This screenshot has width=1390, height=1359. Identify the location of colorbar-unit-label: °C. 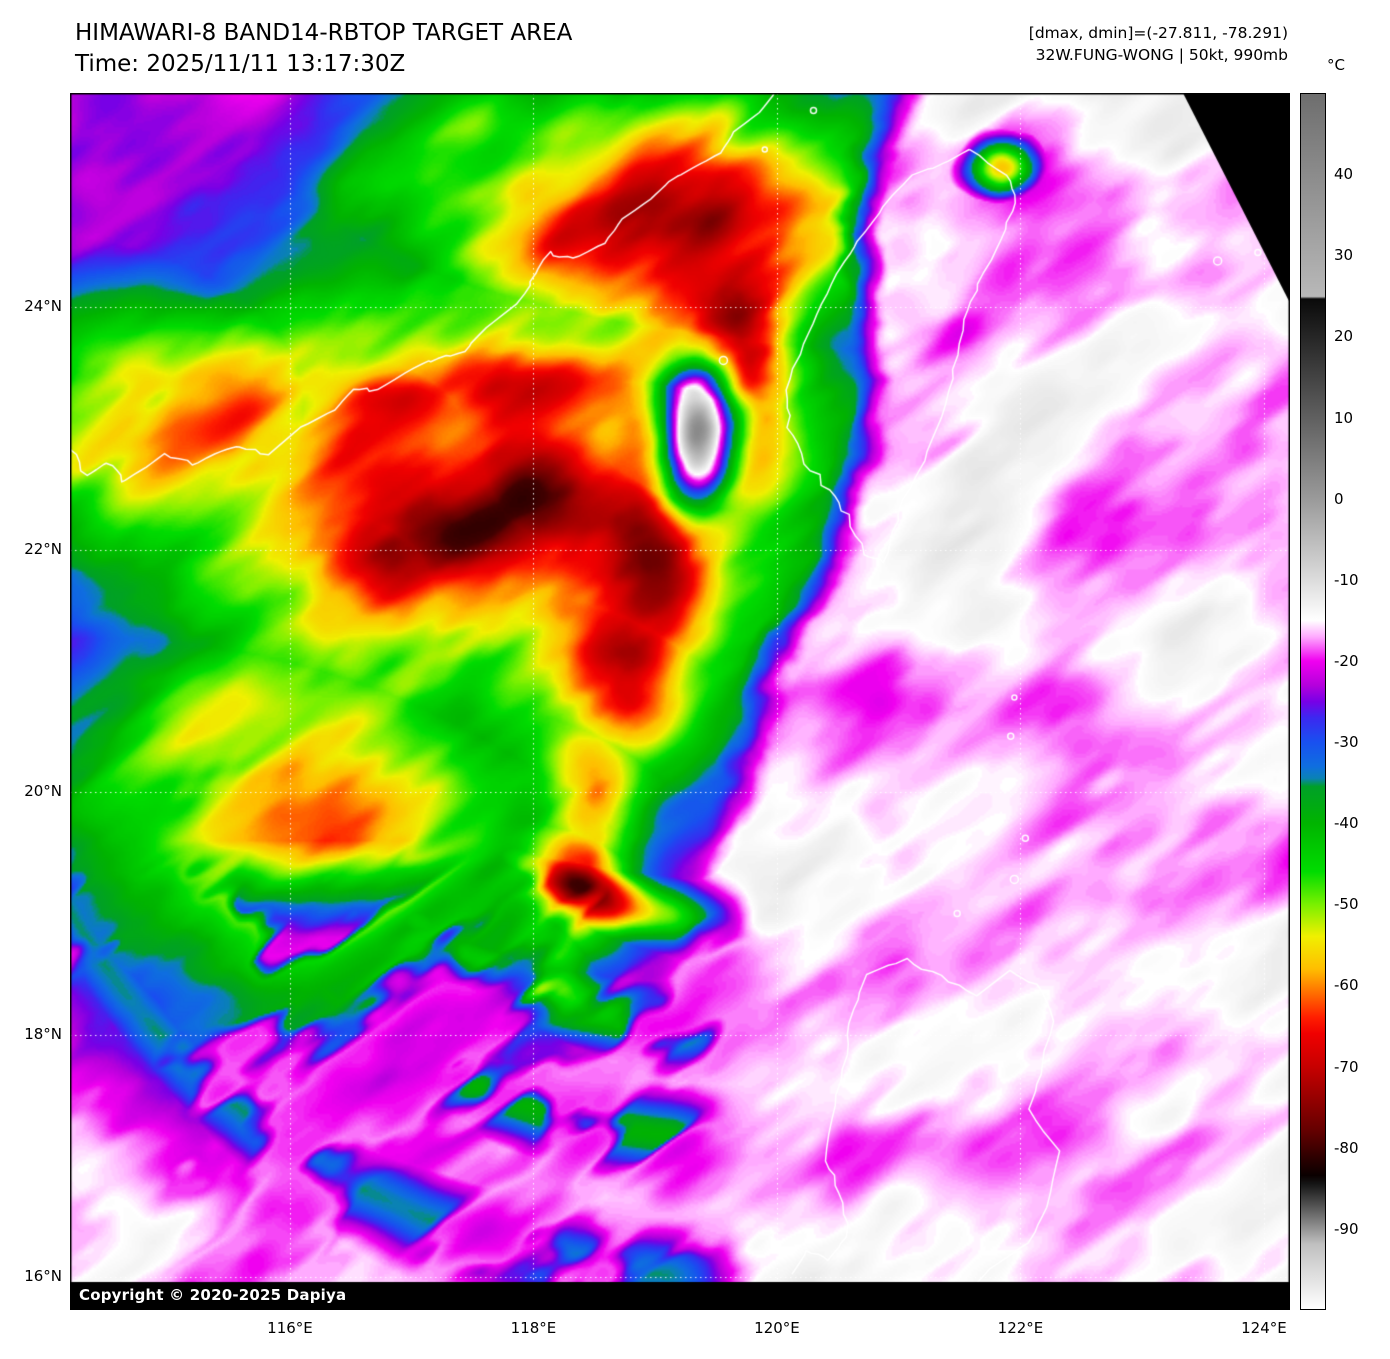
(1336, 65).